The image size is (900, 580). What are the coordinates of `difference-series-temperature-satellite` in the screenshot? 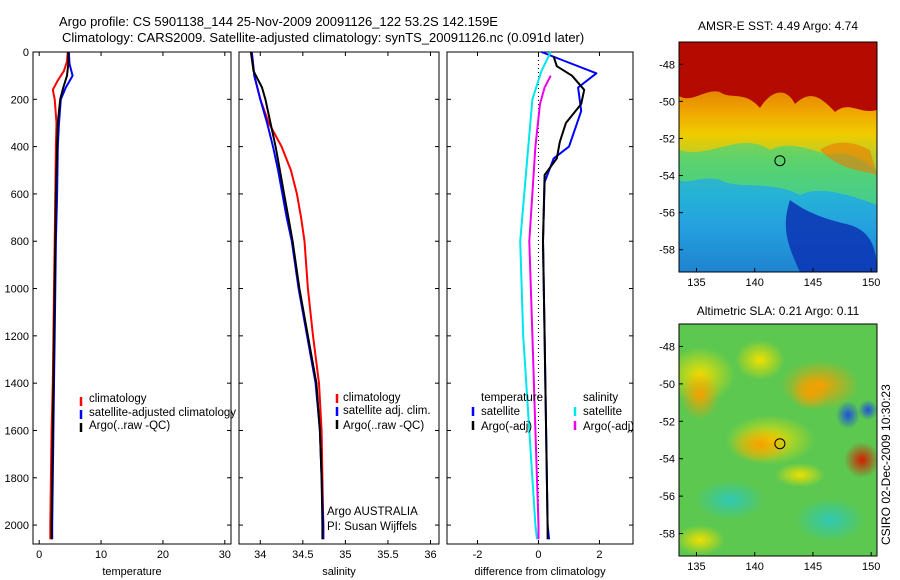 It's located at (569, 295).